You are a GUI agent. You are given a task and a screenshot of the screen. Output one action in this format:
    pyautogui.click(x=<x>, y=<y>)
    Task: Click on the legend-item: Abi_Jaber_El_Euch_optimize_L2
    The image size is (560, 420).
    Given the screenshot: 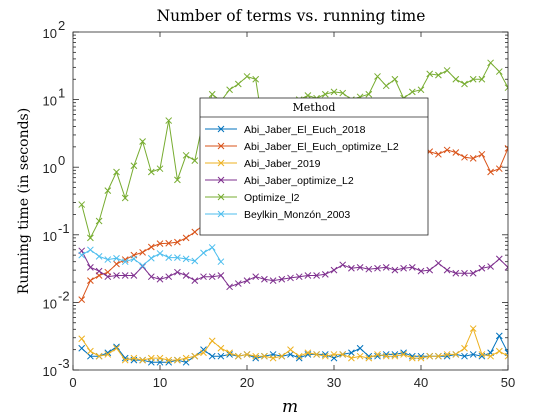 What is the action you would take?
    pyautogui.click(x=302, y=147)
    